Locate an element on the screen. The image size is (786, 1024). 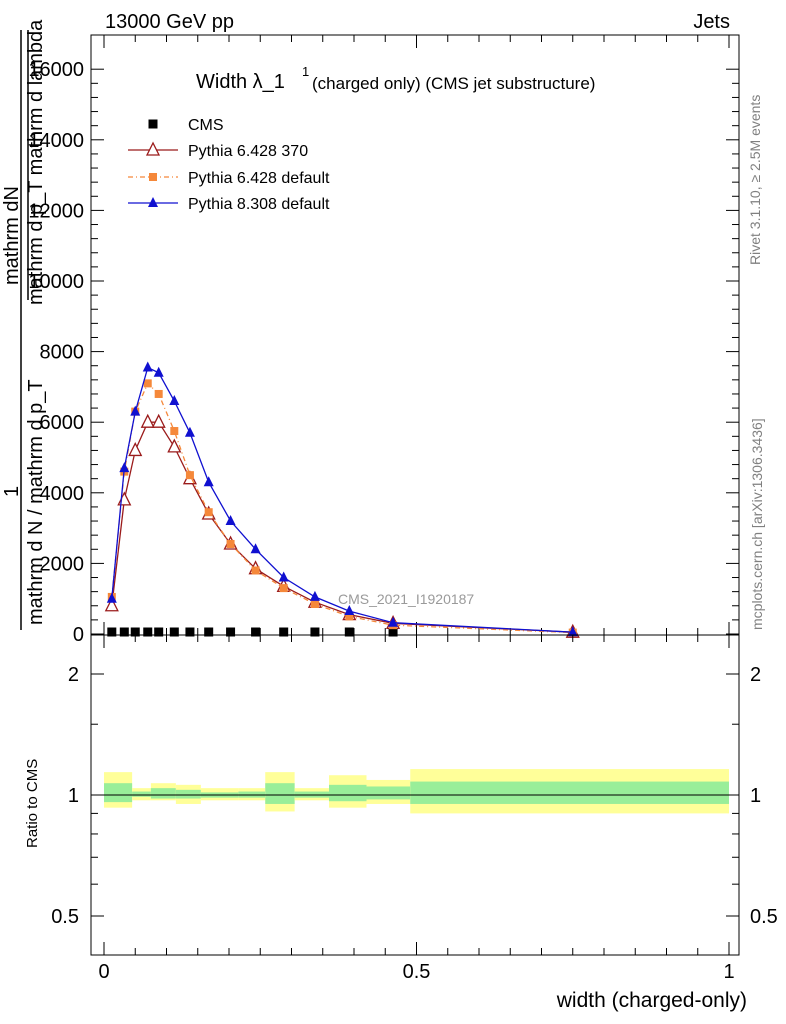
main-y-tick-label: 4000 is located at coordinates (62, 494).